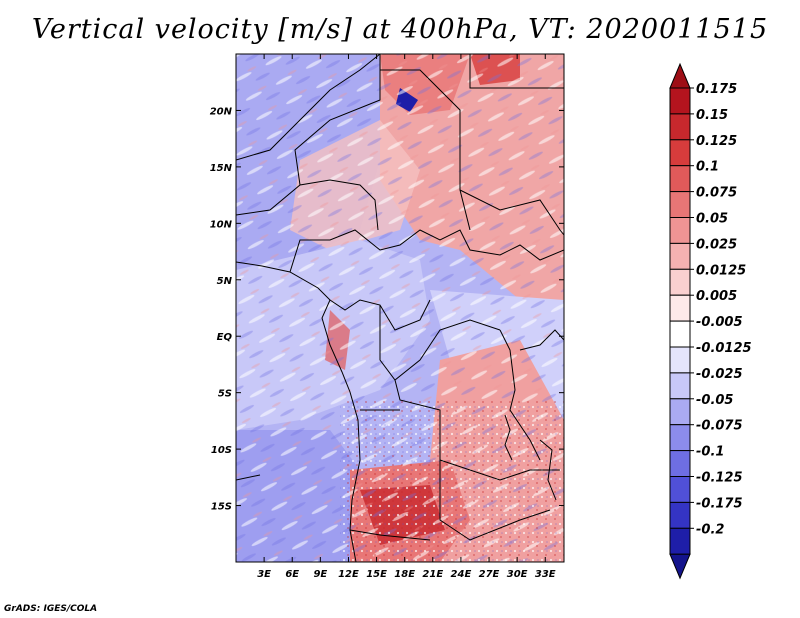 This screenshot has height=618, width=800. I want to click on colorbar-label: 0.0125, so click(721, 270).